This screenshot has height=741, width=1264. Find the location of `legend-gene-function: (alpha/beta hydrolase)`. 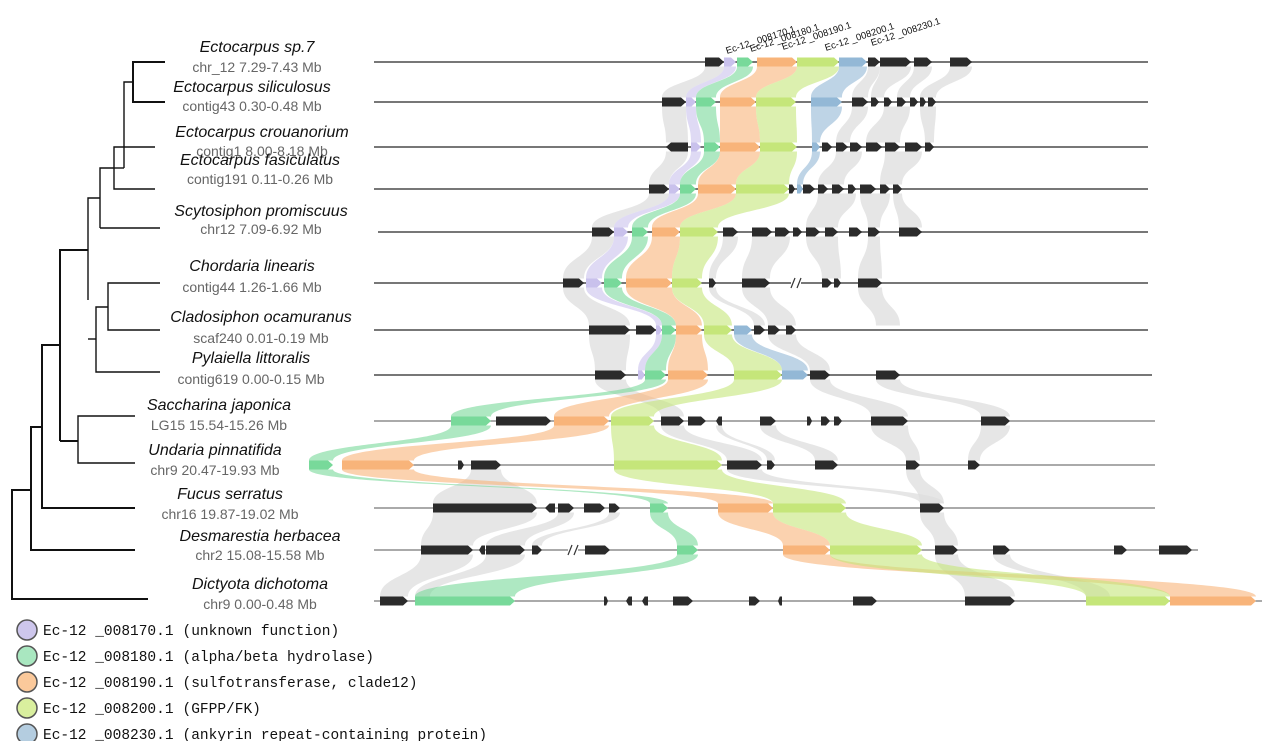

legend-gene-function: (alpha/beta hydrolase) is located at coordinates (278, 658).